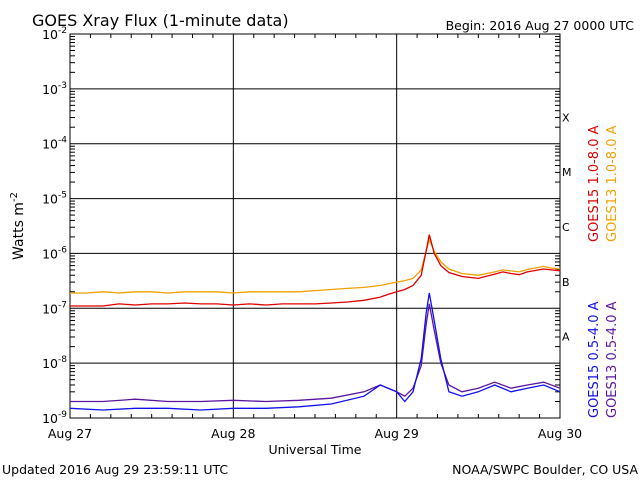 This screenshot has height=480, width=640. Describe the element at coordinates (397, 433) in the screenshot. I see `x-tick-label: Aug 29` at that location.